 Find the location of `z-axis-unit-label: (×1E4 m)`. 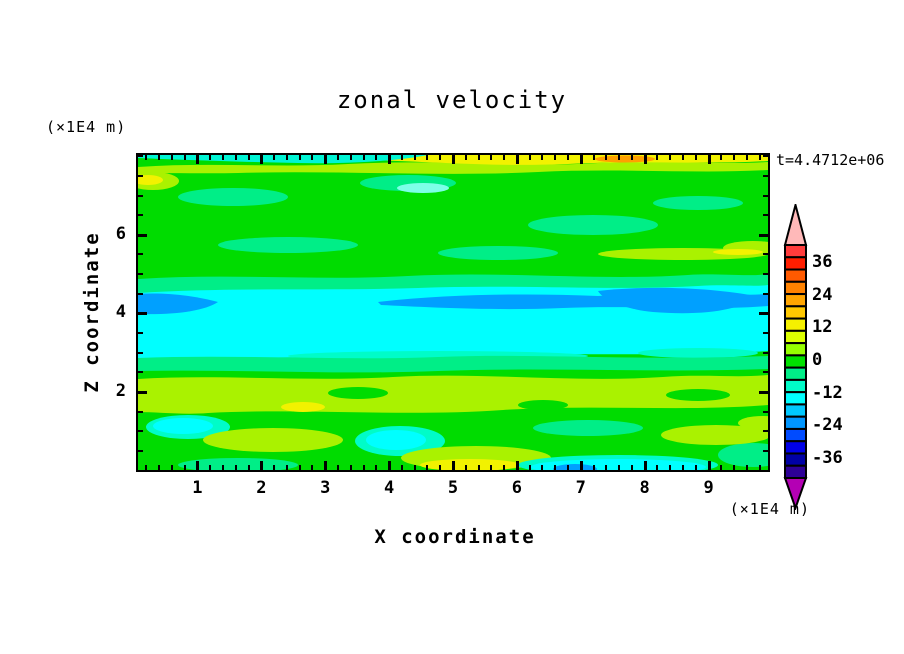

z-axis-unit-label: (×1E4 m) is located at coordinates (86, 127).